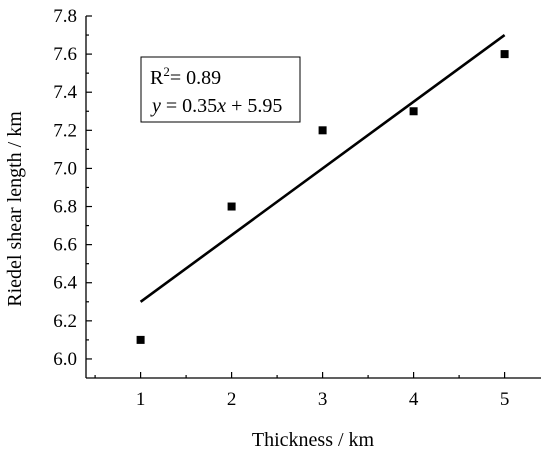  What do you see at coordinates (65, 245) in the screenshot?
I see `y-tick-label: 6.6` at bounding box center [65, 245].